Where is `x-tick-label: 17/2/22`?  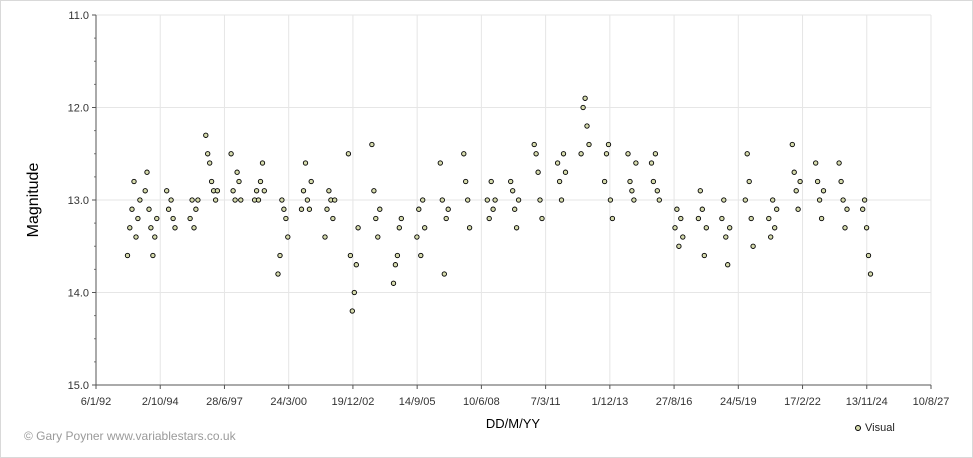
x-tick-label: 17/2/22 is located at coordinates (802, 402).